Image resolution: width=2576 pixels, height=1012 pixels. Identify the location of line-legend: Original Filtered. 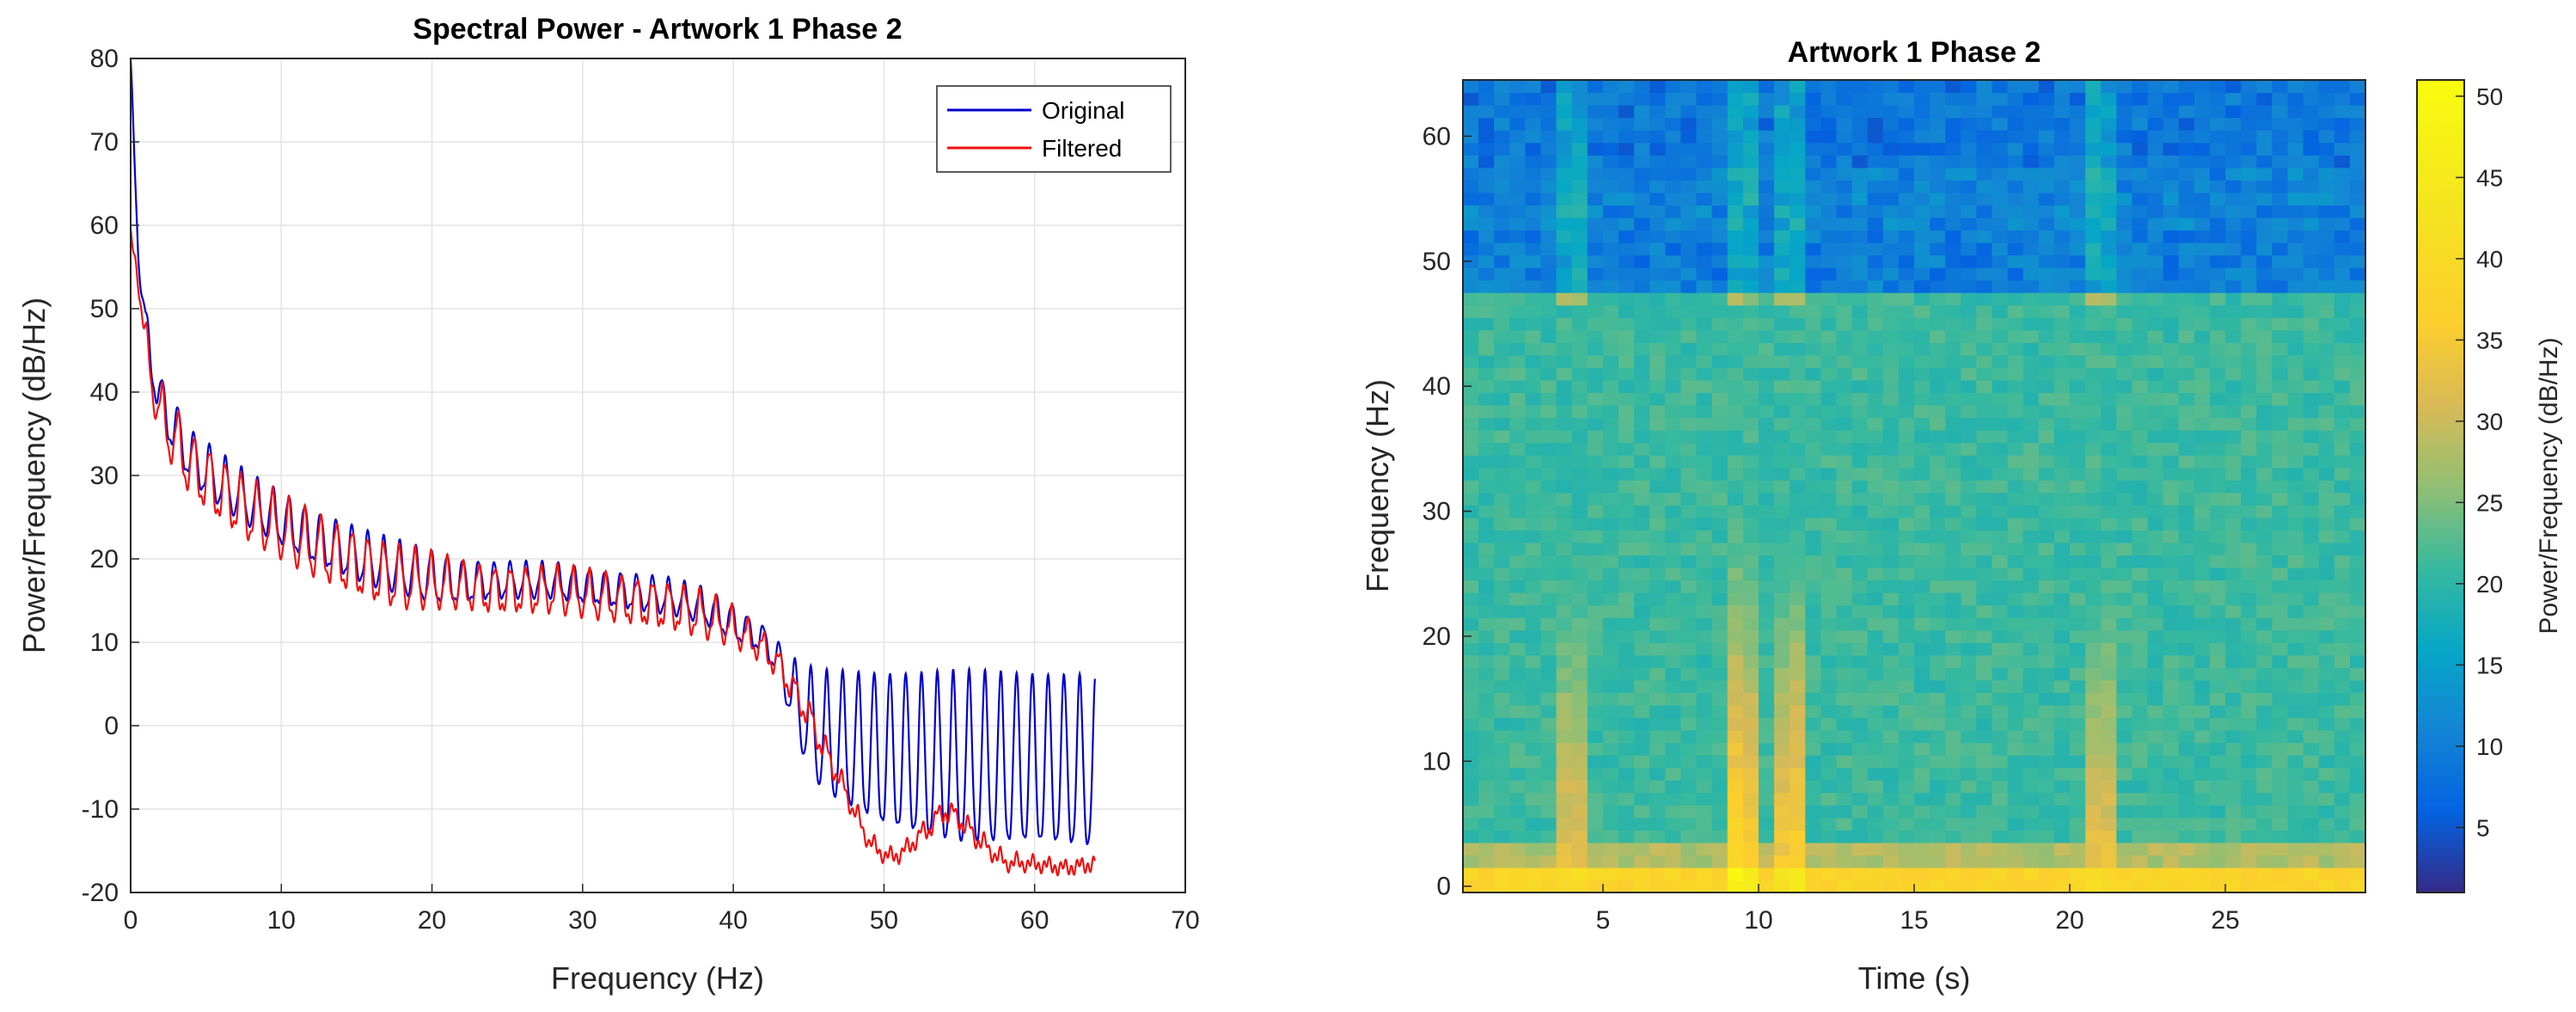
(1054, 129).